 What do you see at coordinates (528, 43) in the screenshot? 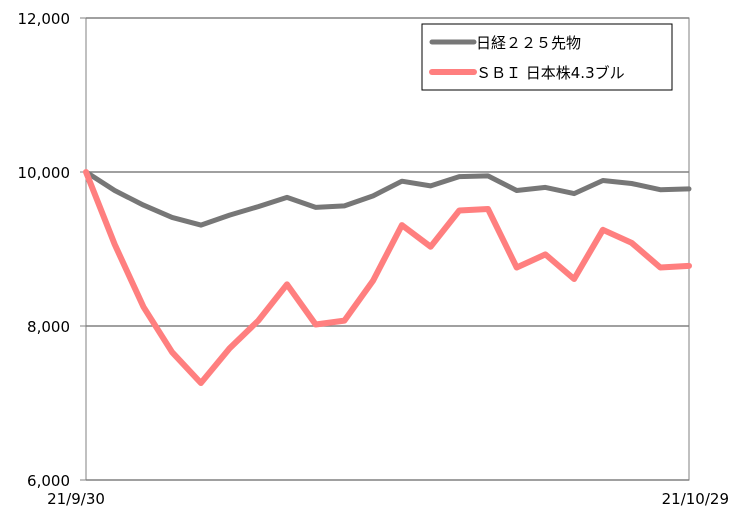
I see `legend-label-1: 日経２２５先物` at bounding box center [528, 43].